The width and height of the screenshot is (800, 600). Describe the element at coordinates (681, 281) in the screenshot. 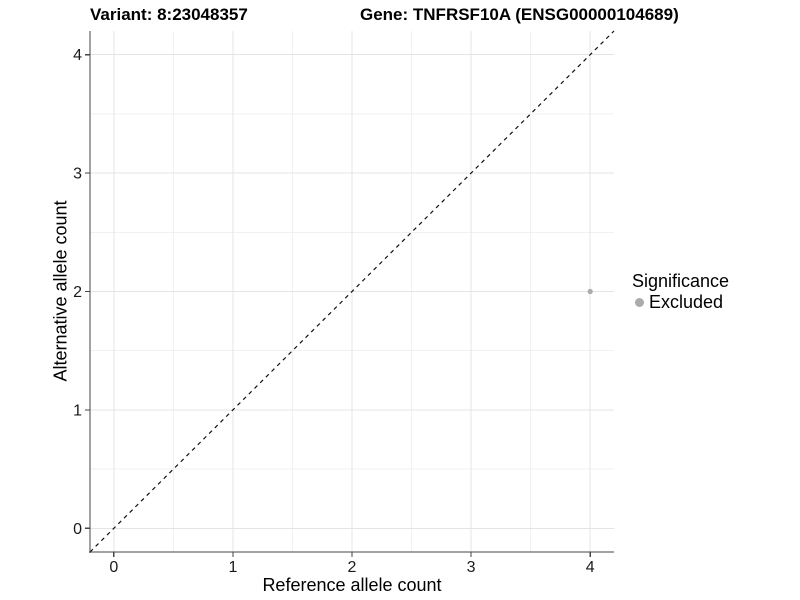

I see `legend-title: Significance` at that location.